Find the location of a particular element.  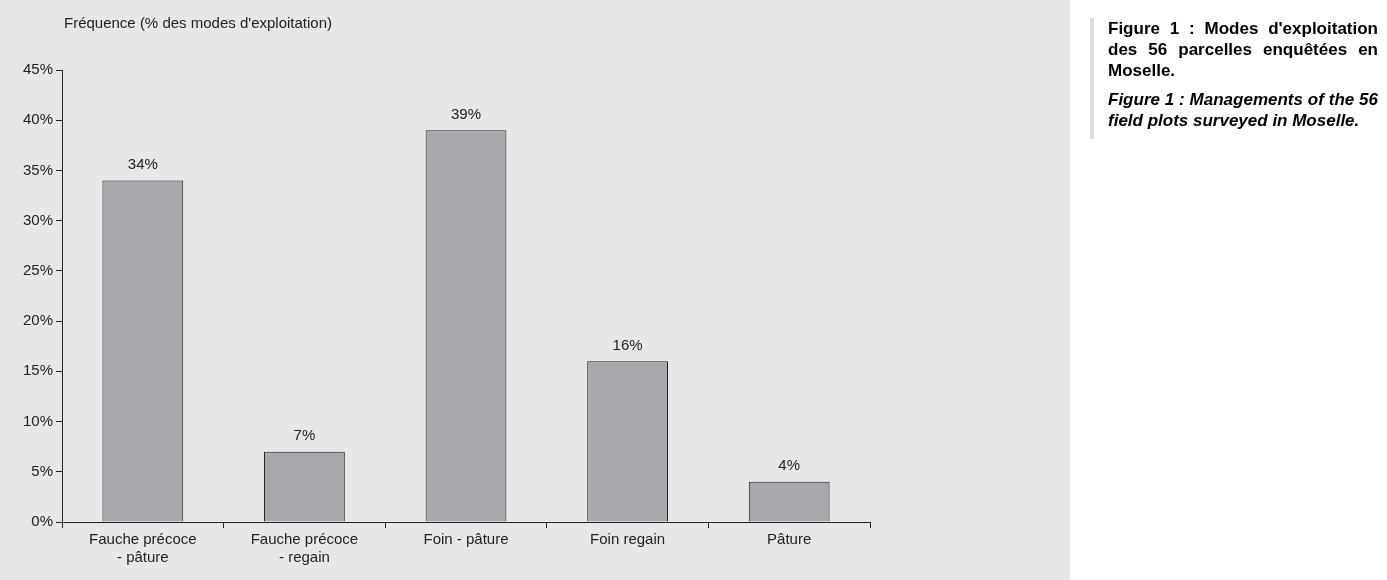

x-tick-label: Pâture is located at coordinates (789, 539).